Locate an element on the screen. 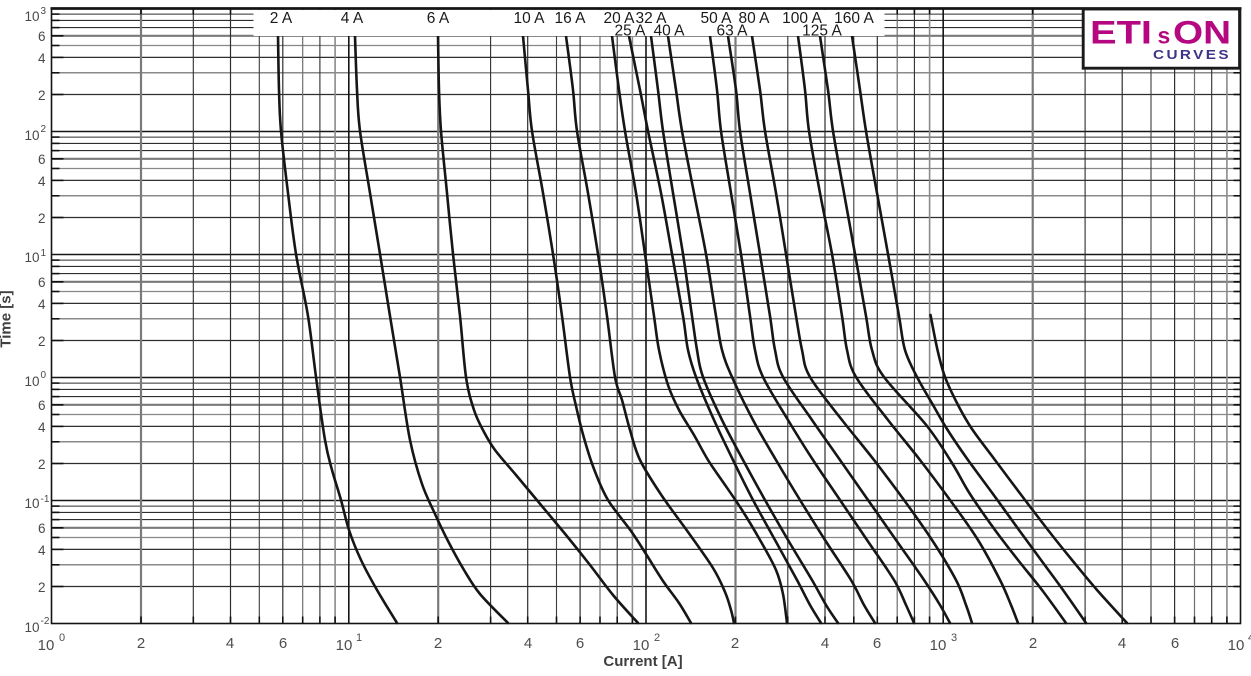 Image resolution: width=1251 pixels, height=676 pixels. svg-text: 10 A is located at coordinates (529, 18).